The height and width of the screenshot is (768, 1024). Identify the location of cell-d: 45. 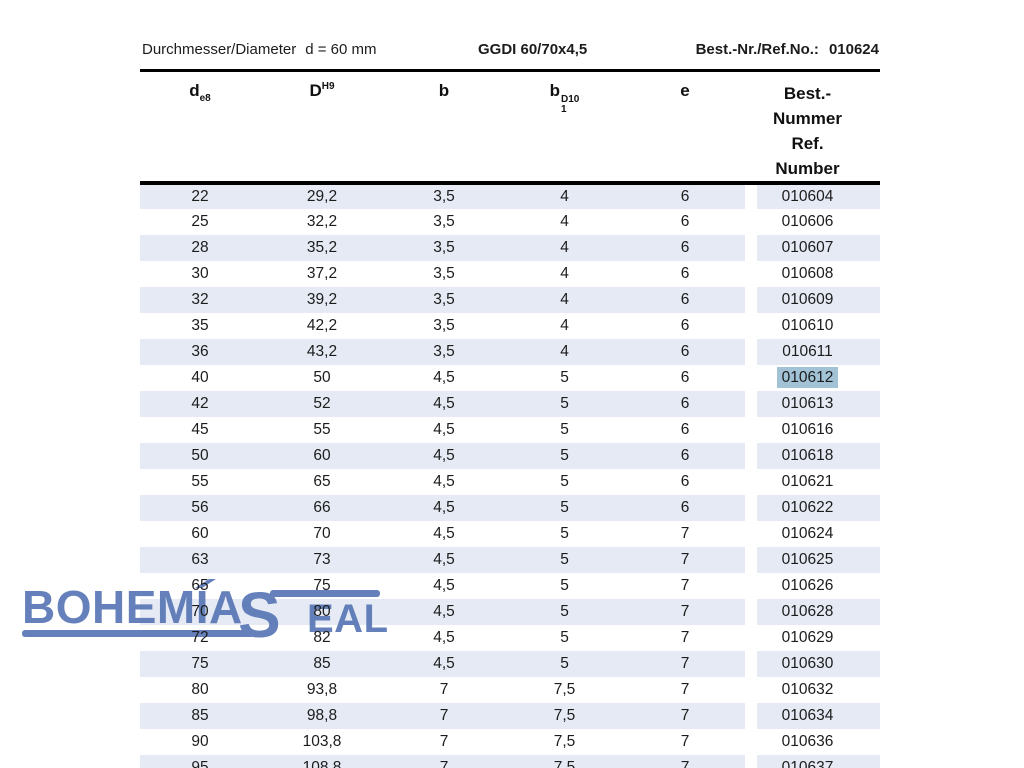
(200, 429).